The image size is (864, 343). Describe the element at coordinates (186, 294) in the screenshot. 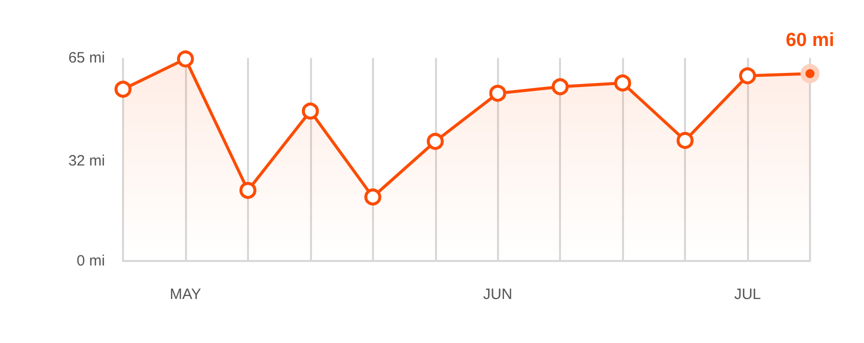

I see `x-tick-label: MAY` at that location.